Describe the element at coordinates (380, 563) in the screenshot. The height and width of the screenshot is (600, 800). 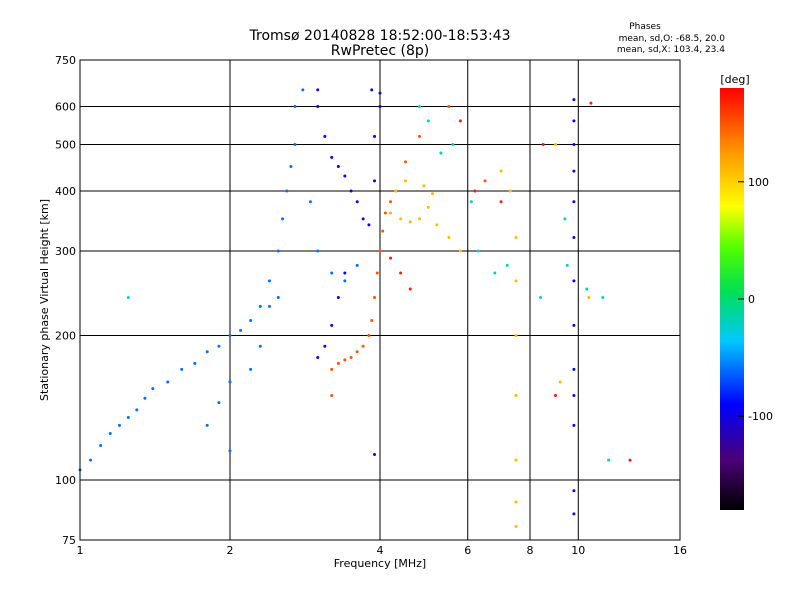
I see `x-axis-label: Frequency [MHz]` at that location.